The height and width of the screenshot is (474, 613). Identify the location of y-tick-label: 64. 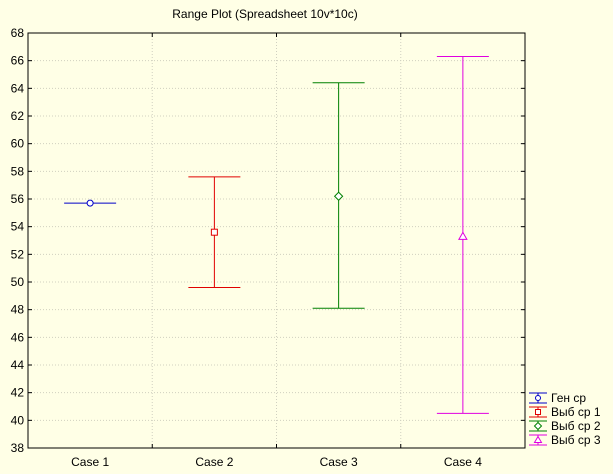
(18, 88).